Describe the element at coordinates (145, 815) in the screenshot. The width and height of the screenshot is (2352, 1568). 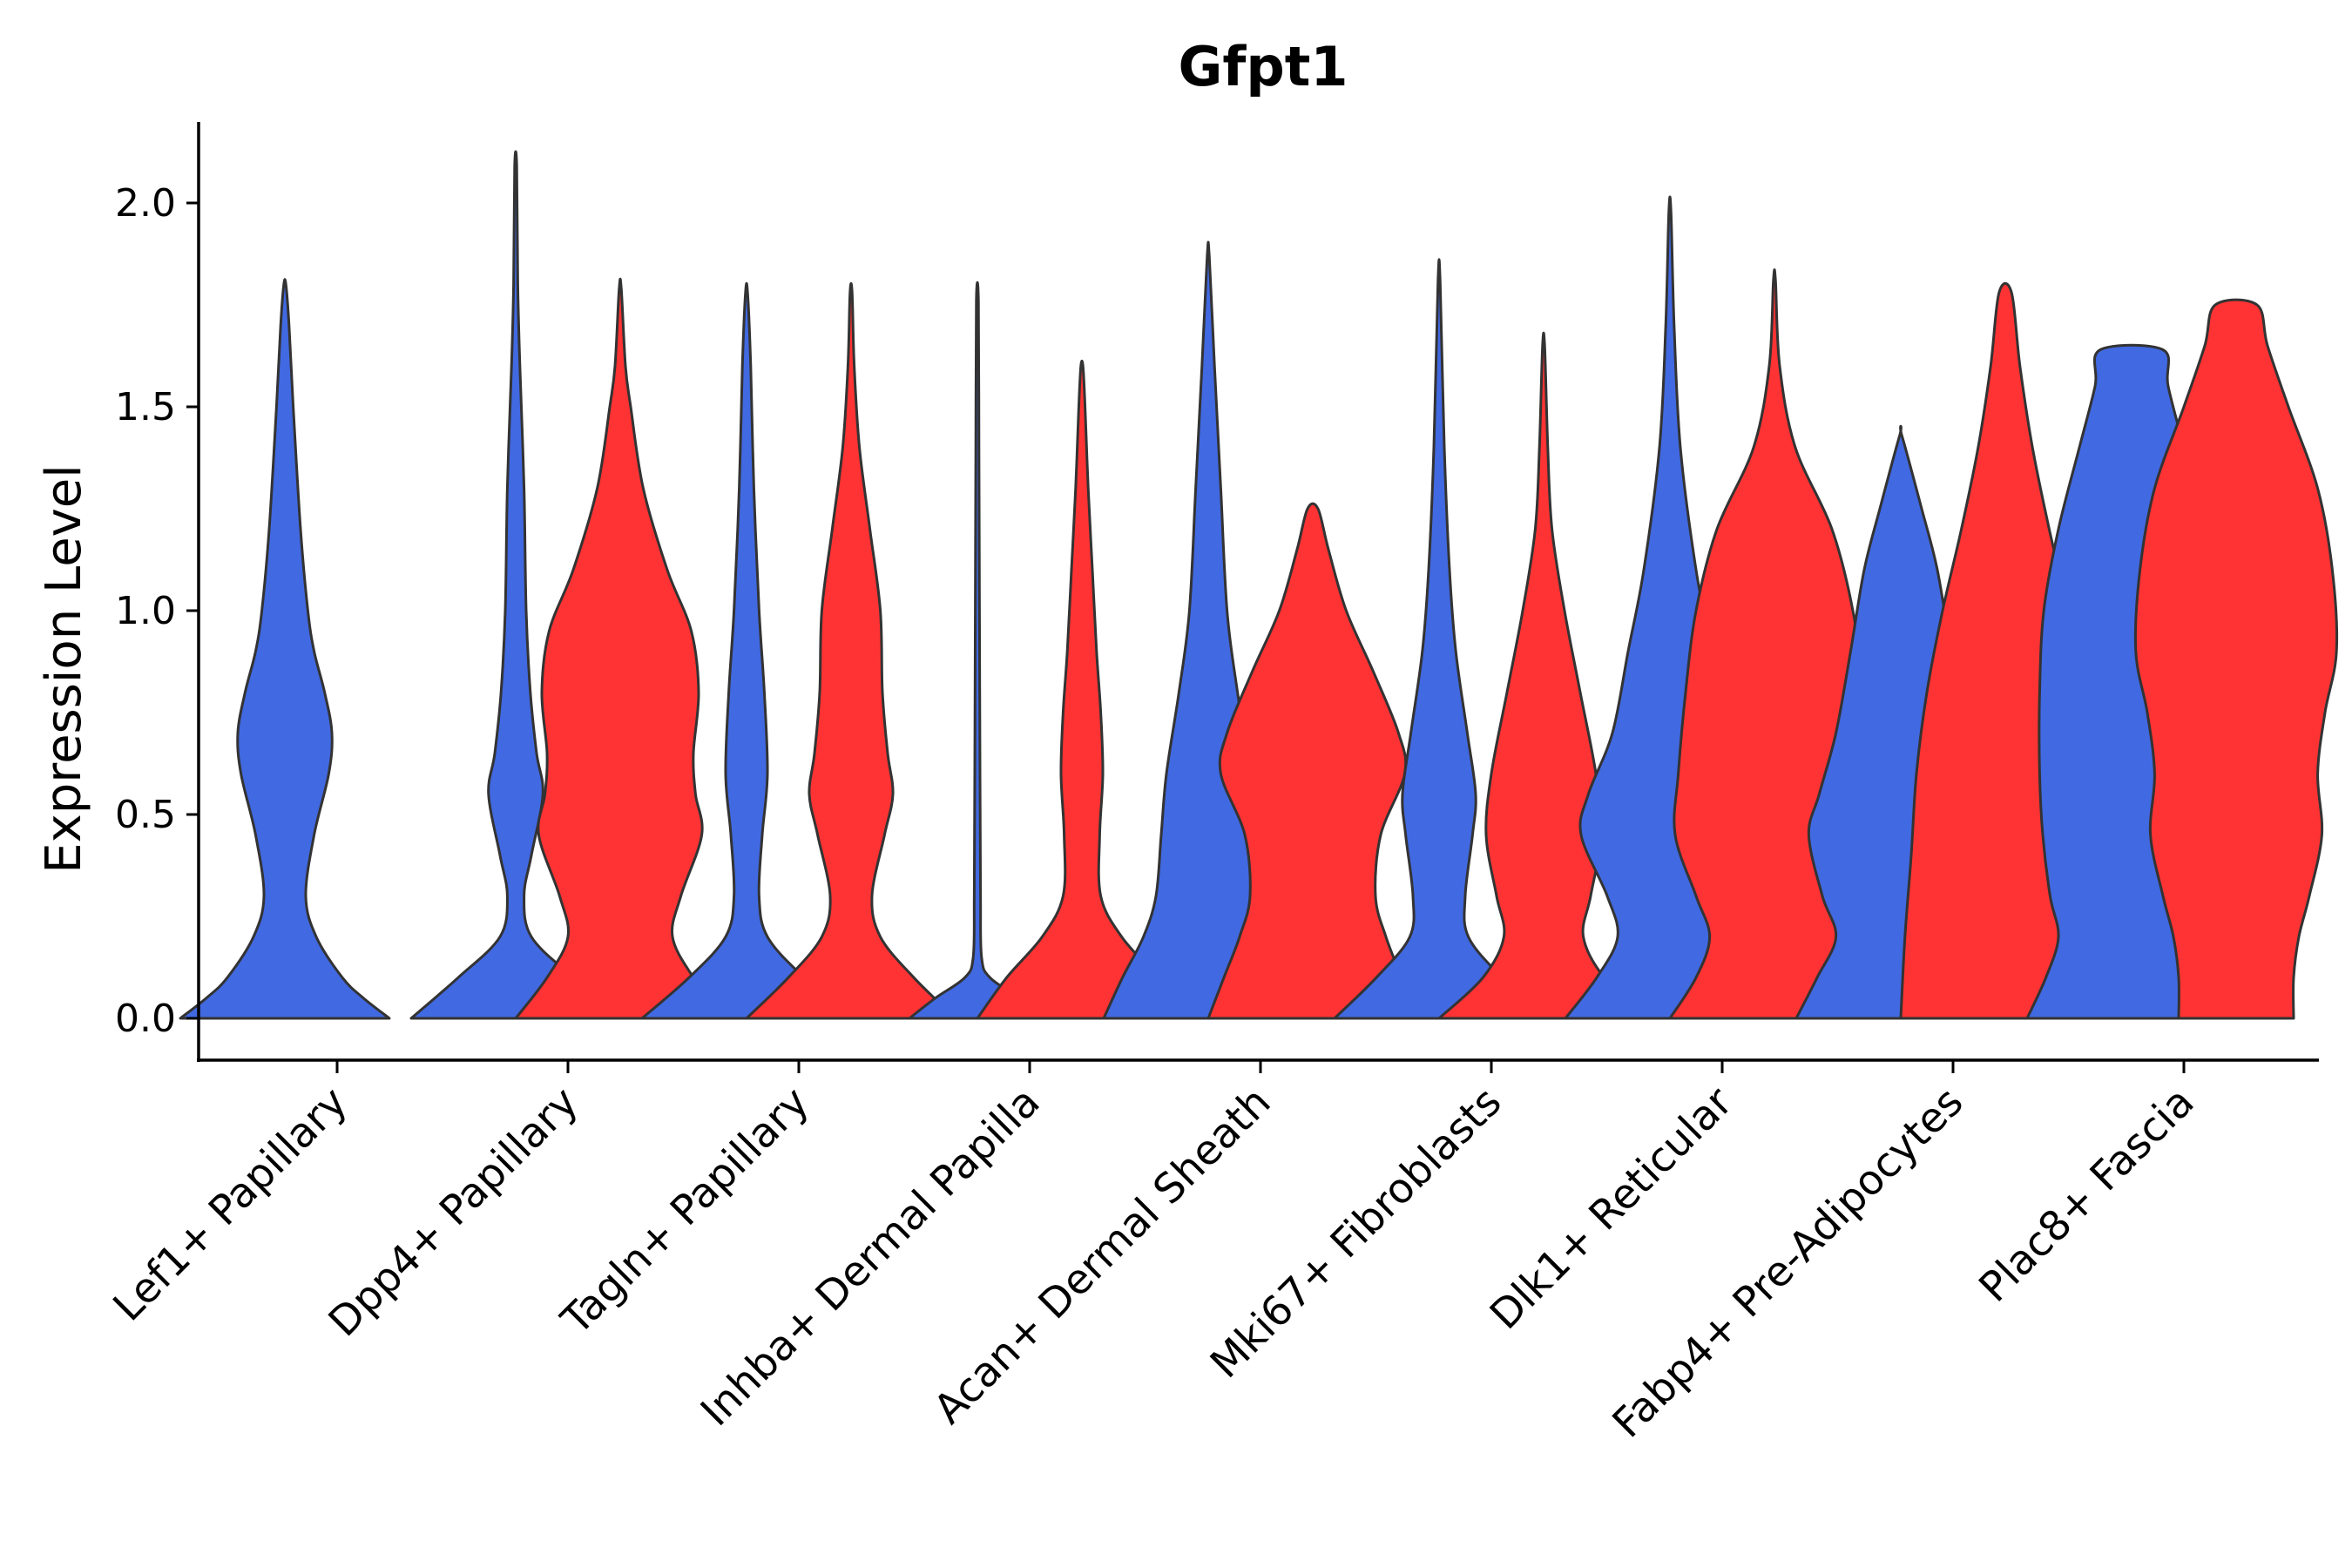
I see `y-tick-label: 0.5` at that location.